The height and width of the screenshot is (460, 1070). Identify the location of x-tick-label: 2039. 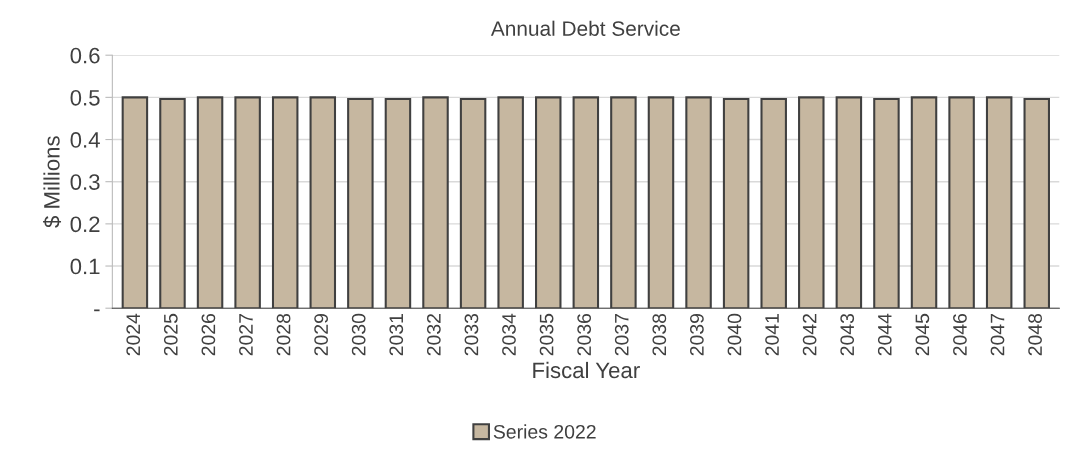
(697, 334).